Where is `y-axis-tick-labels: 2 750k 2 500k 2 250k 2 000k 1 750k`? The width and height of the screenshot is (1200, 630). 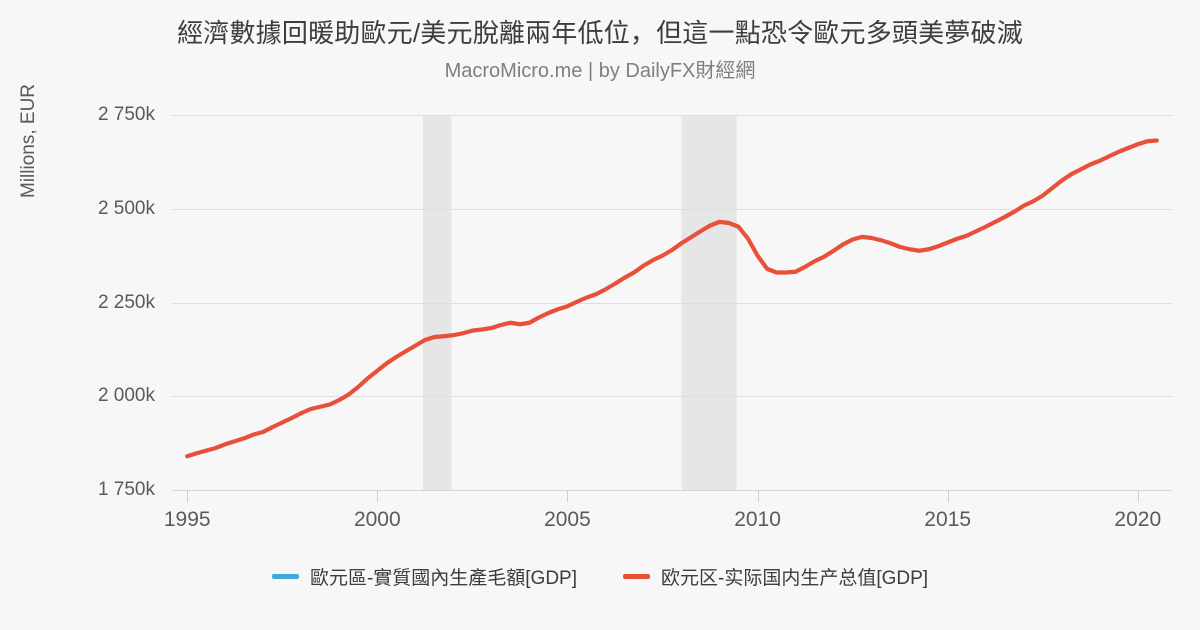 y-axis-tick-labels: 2 750k 2 500k 2 250k 2 000k 1 750k is located at coordinates (77, 315).